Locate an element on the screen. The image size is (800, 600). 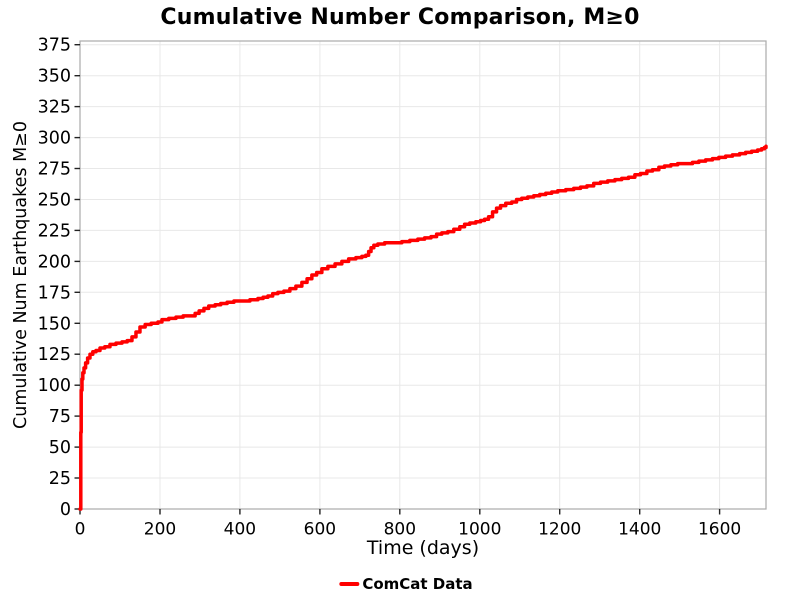
svg-text: 300 is located at coordinates (54, 139).